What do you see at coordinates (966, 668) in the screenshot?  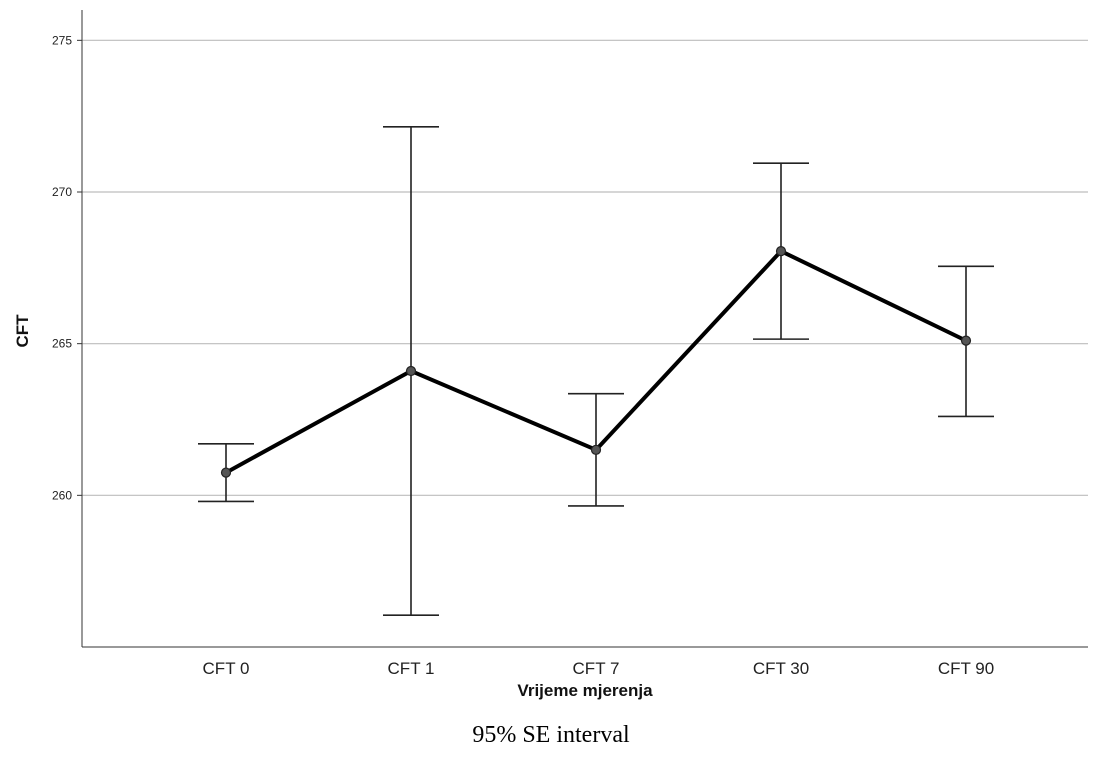 I see `x-category-label: CFT 90` at bounding box center [966, 668].